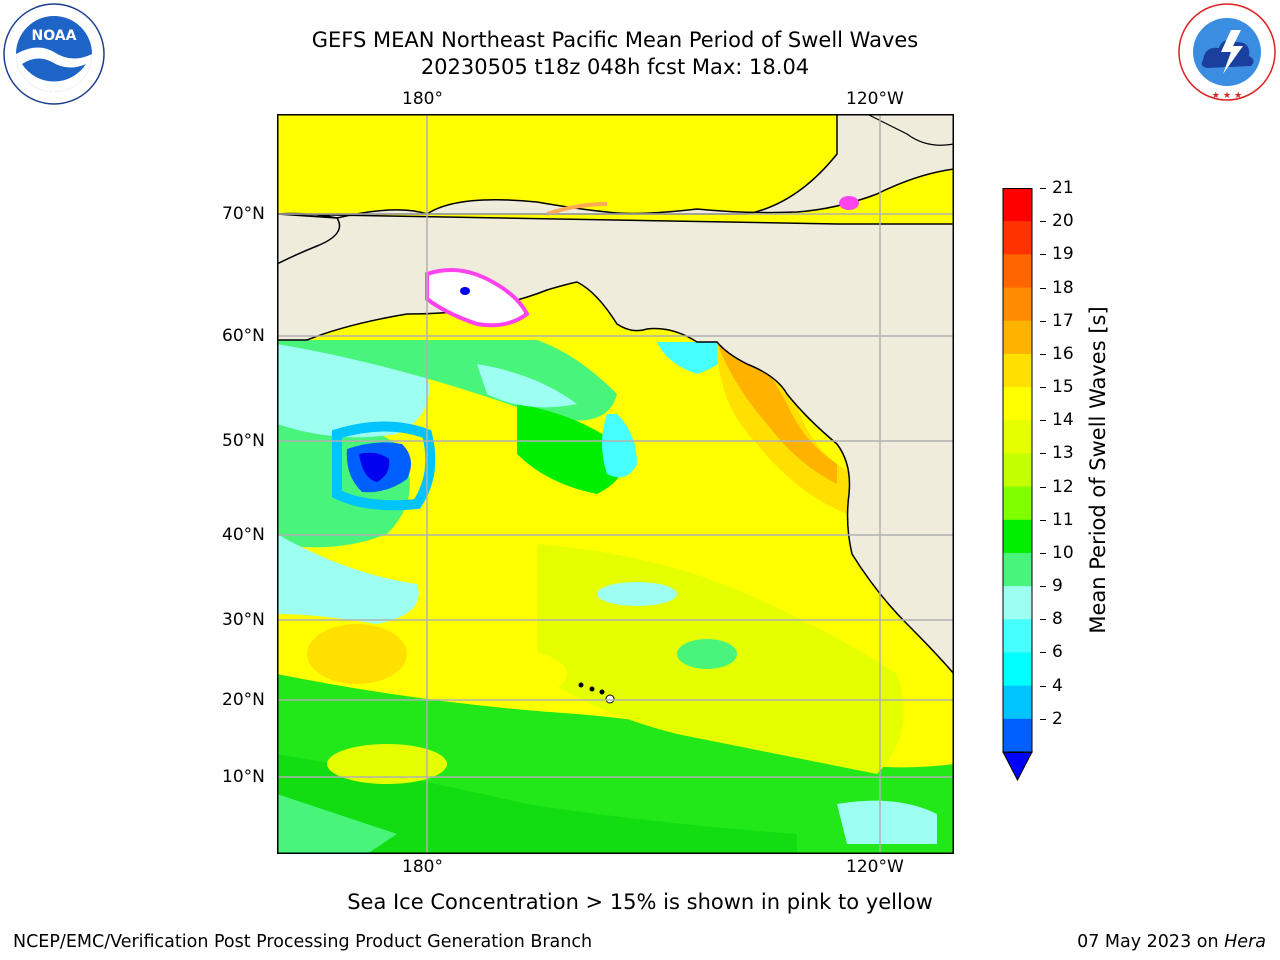  I want to click on colorbar-tick-label: 18, so click(1063, 287).